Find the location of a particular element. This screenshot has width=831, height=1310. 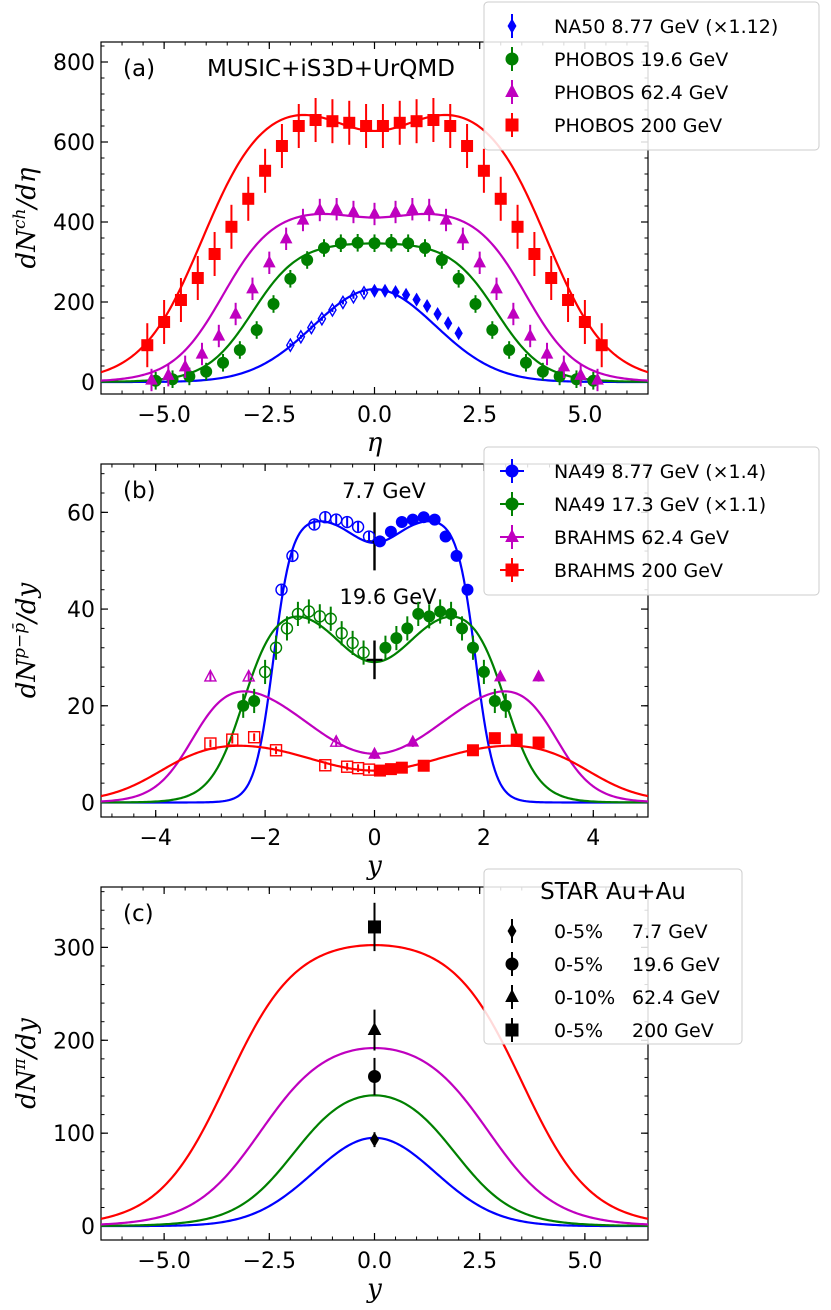

panel-tag: (c) is located at coordinates (138, 914).